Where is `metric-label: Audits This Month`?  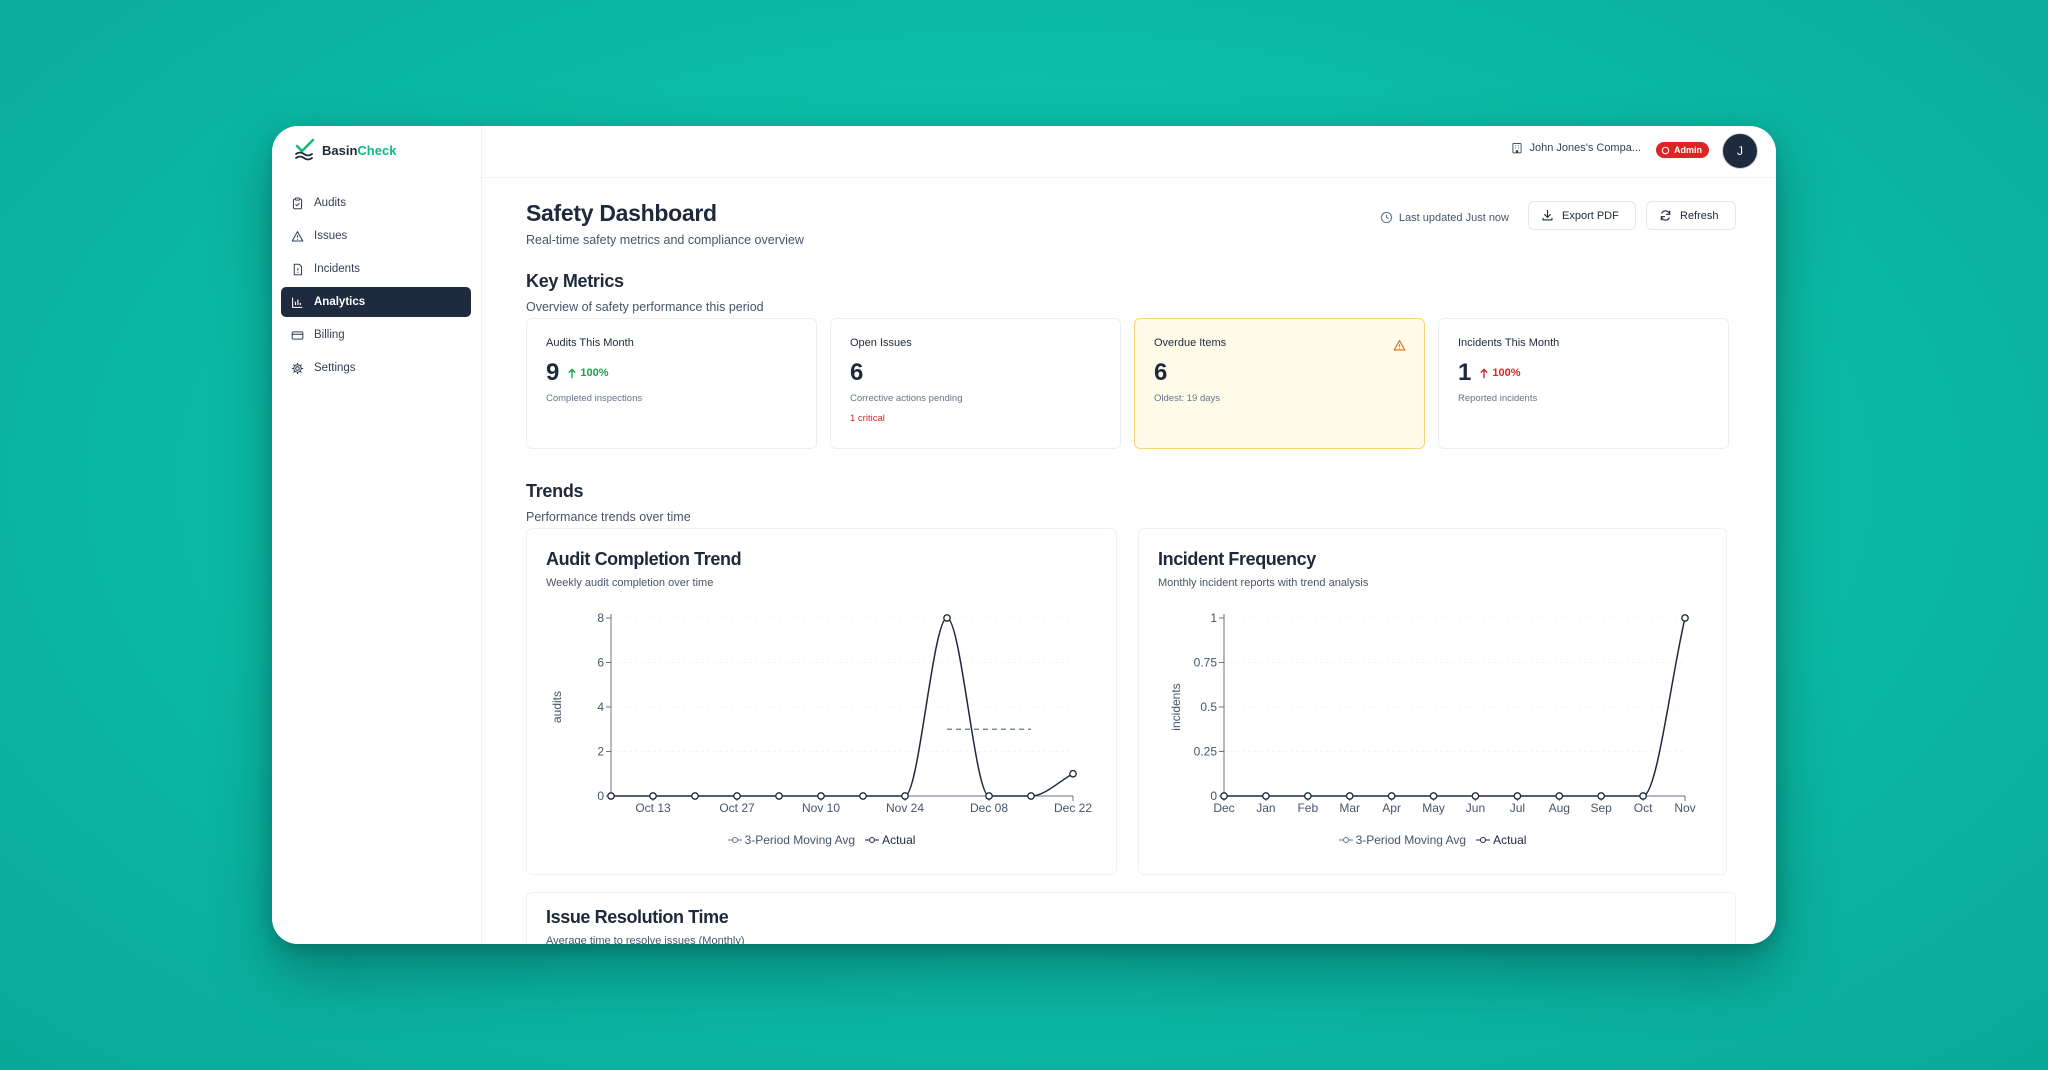 metric-label: Audits This Month is located at coordinates (590, 343).